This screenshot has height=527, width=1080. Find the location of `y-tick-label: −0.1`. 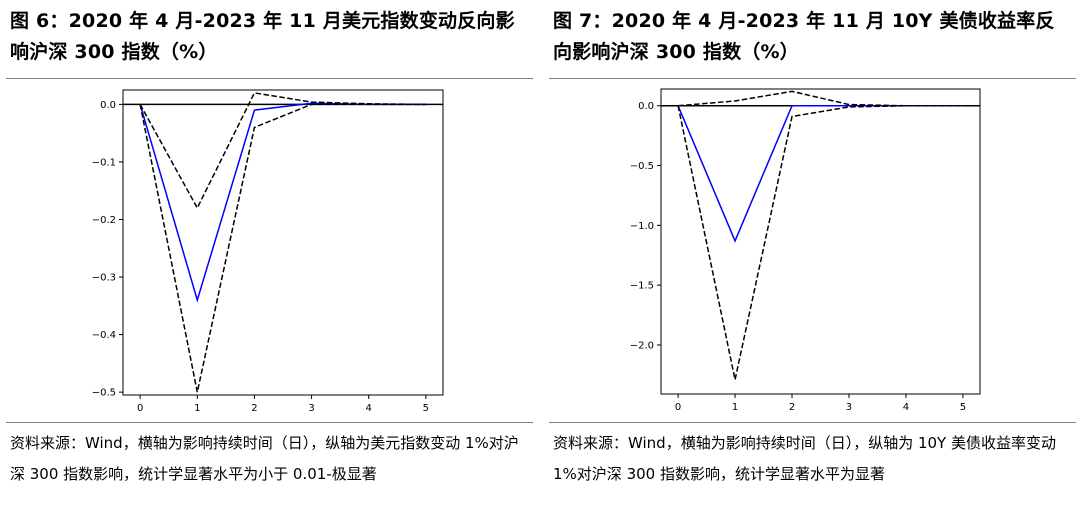

y-tick-label: −0.1 is located at coordinates (104, 162).